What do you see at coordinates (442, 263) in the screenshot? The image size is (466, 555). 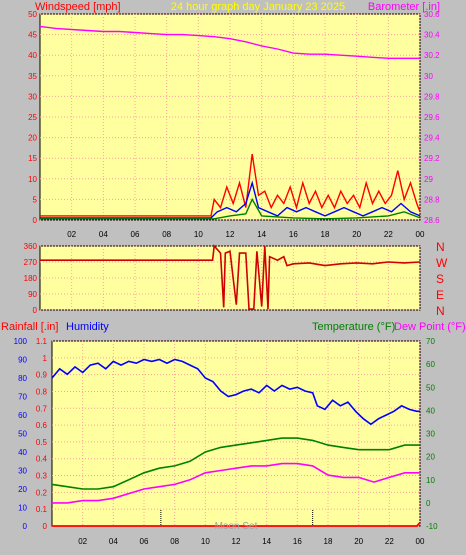 I see `compass-label: W` at bounding box center [442, 263].